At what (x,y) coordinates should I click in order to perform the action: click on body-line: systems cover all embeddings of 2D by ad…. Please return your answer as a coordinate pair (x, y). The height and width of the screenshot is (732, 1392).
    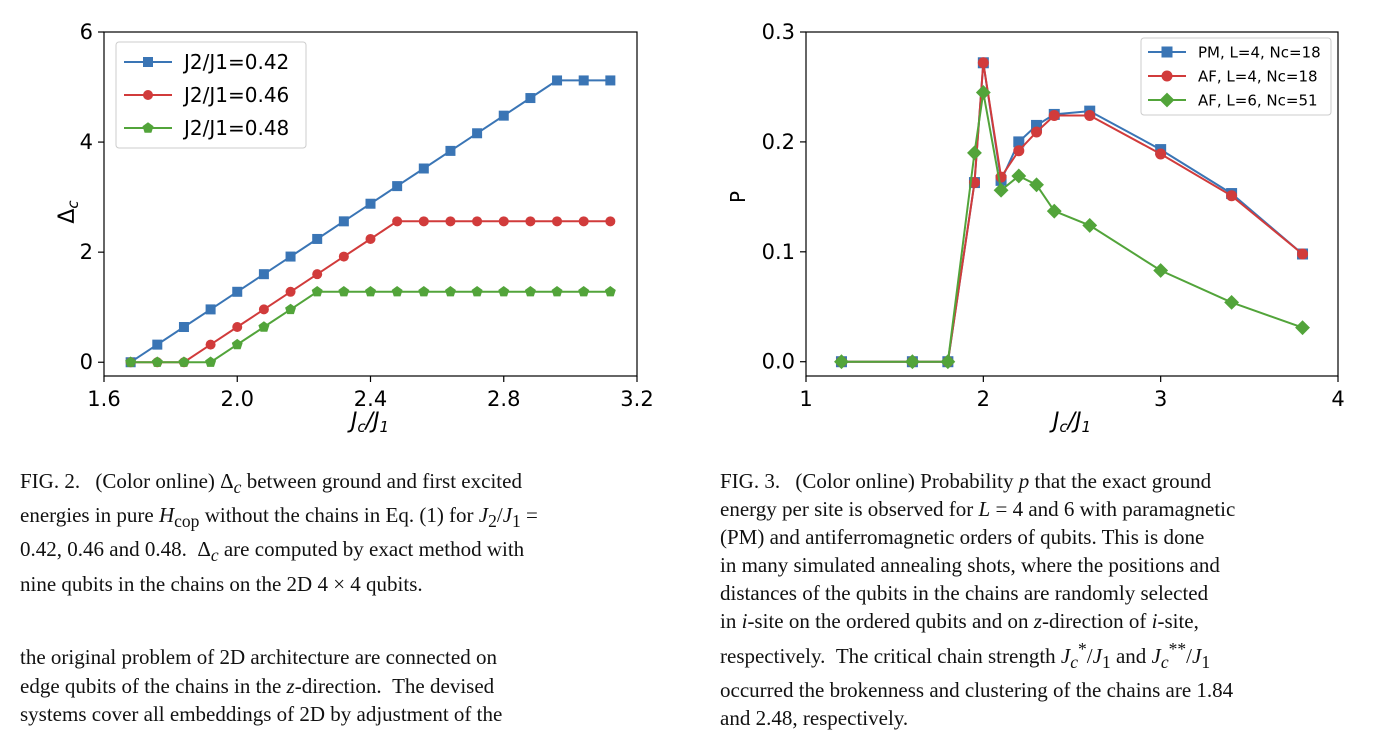
    Looking at the image, I should click on (261, 714).